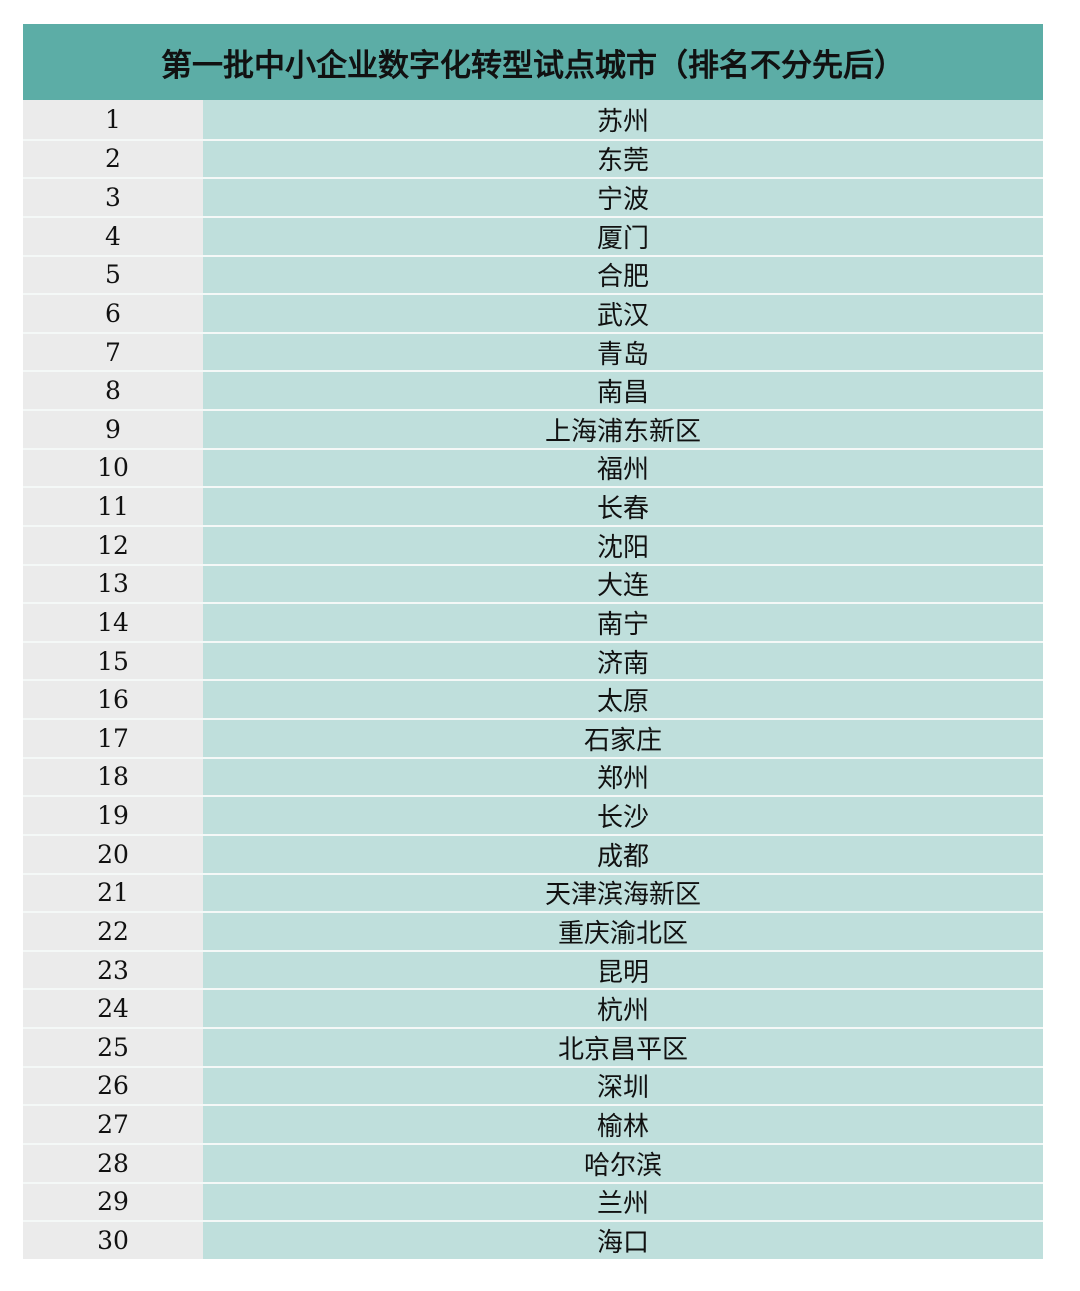 Image resolution: width=1080 pixels, height=1291 pixels. I want to click on table-row: 19 长沙, so click(533, 814).